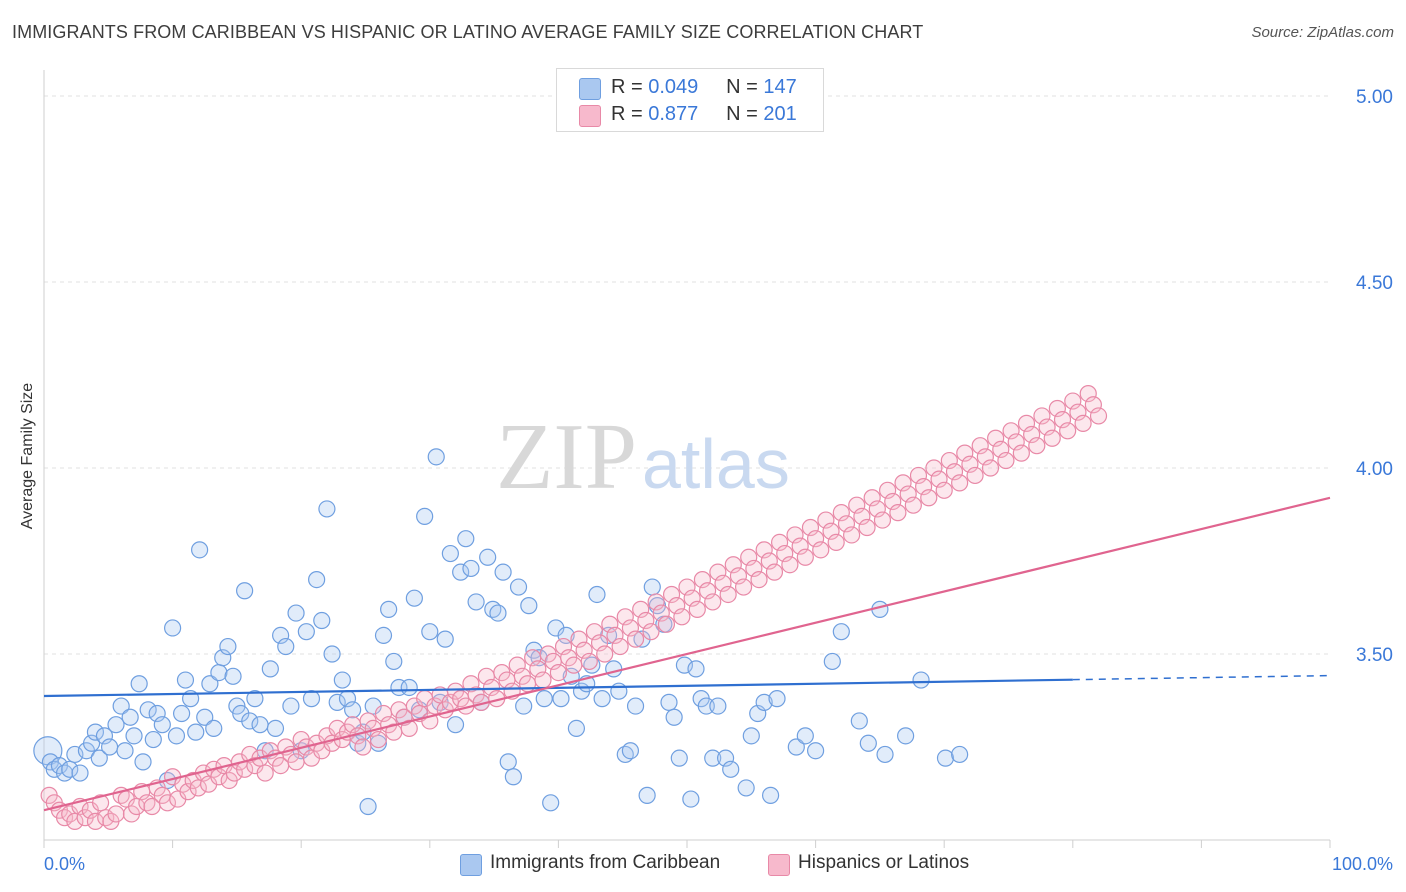 The image size is (1406, 892). What do you see at coordinates (780, 87) in the screenshot?
I see `legend-n-value: 147` at bounding box center [780, 87].